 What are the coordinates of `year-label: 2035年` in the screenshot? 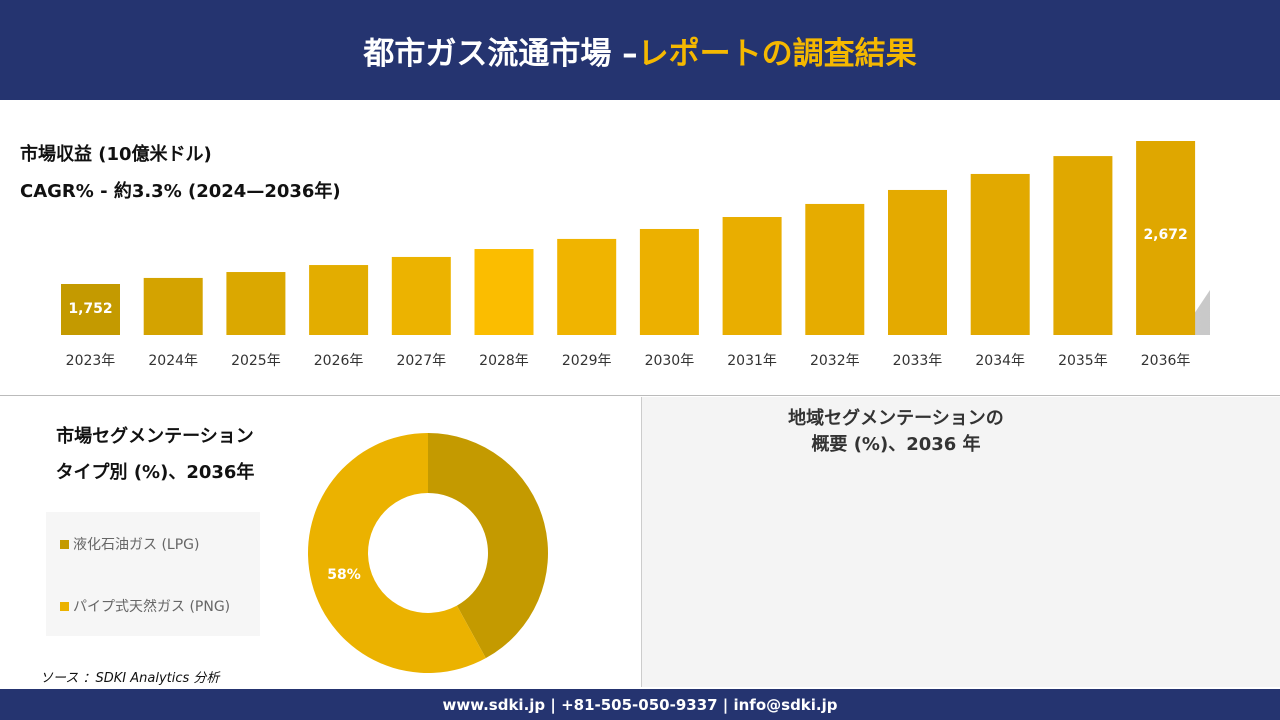 It's located at (1083, 361).